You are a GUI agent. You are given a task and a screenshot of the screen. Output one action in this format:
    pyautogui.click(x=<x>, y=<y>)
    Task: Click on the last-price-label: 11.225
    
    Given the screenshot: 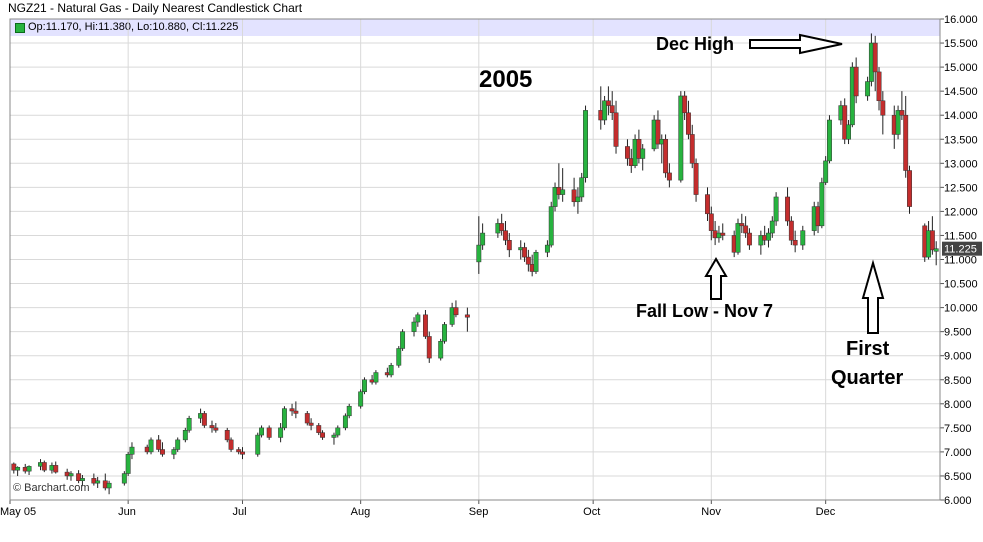 What is the action you would take?
    pyautogui.click(x=960, y=250)
    